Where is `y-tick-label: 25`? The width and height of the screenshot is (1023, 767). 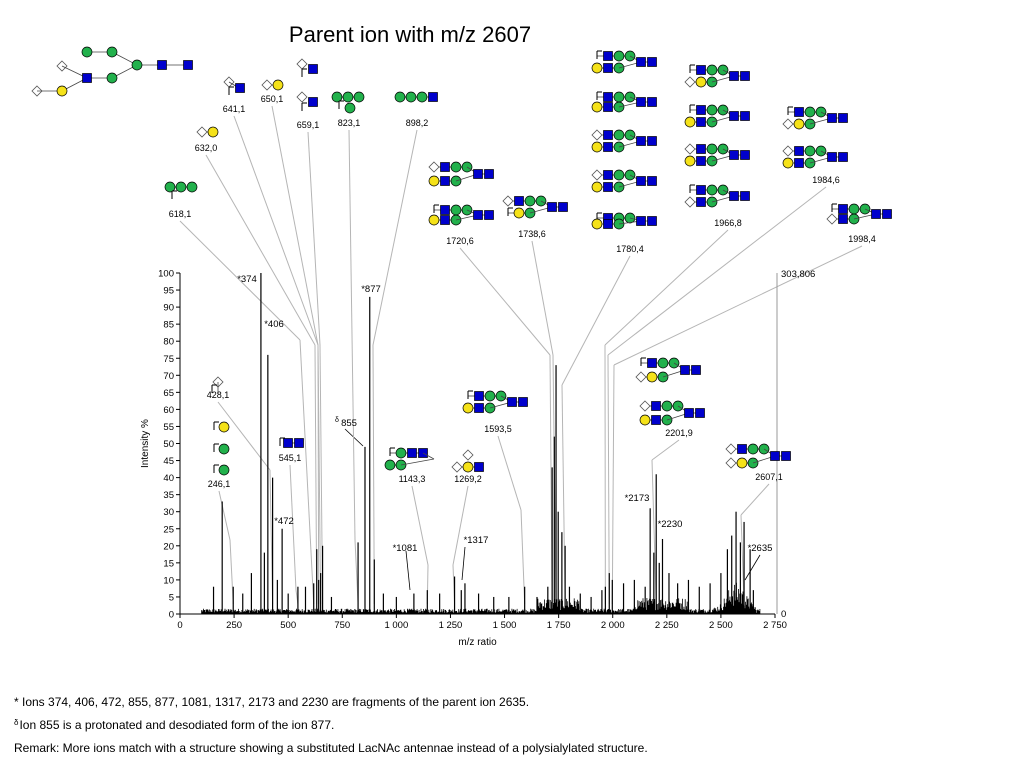 y-tick-label: 25 is located at coordinates (168, 529).